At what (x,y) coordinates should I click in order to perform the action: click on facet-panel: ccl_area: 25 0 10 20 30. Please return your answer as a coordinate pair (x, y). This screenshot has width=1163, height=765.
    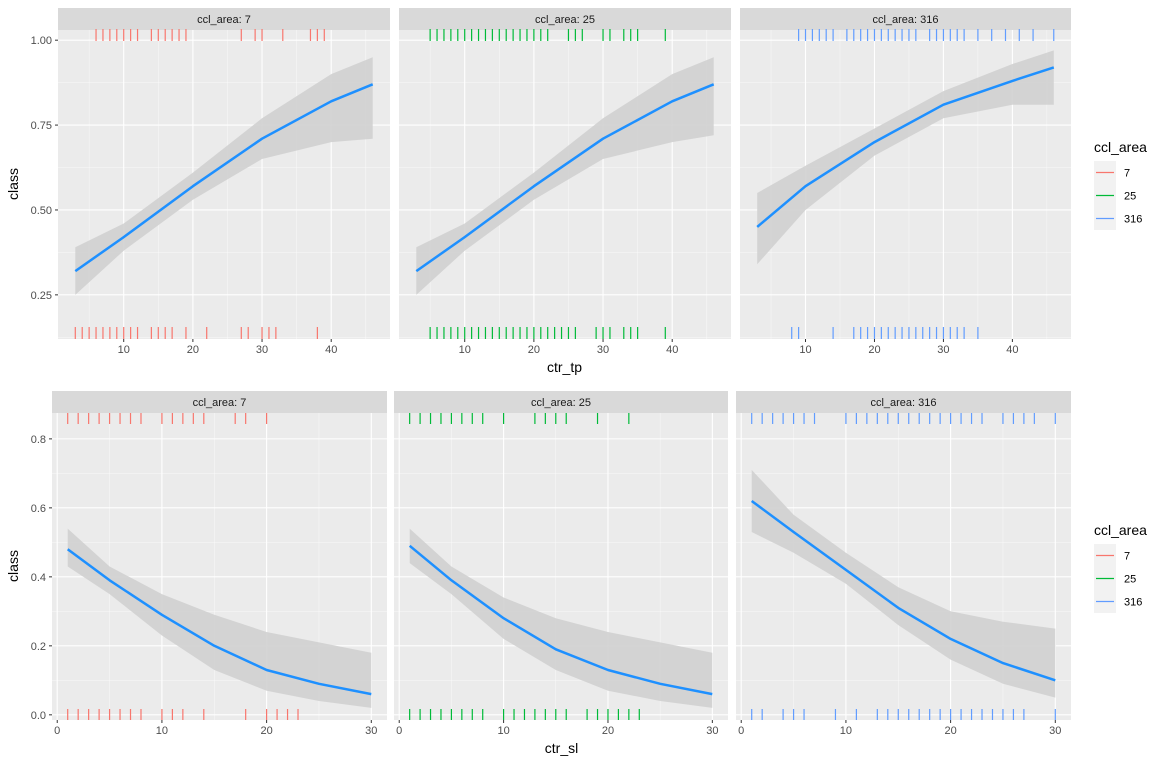
    Looking at the image, I should click on (561, 564).